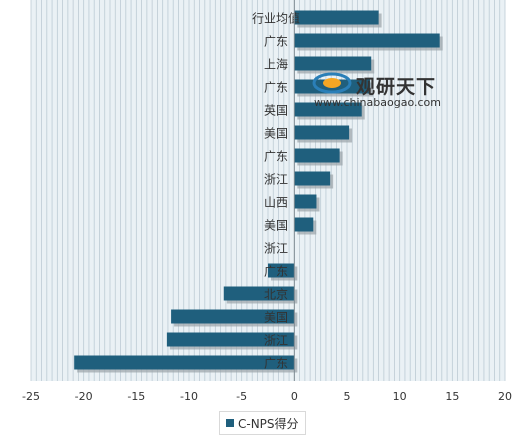 The image size is (520, 441). What do you see at coordinates (189, 396) in the screenshot?
I see `x-tick-label: -10` at bounding box center [189, 396].